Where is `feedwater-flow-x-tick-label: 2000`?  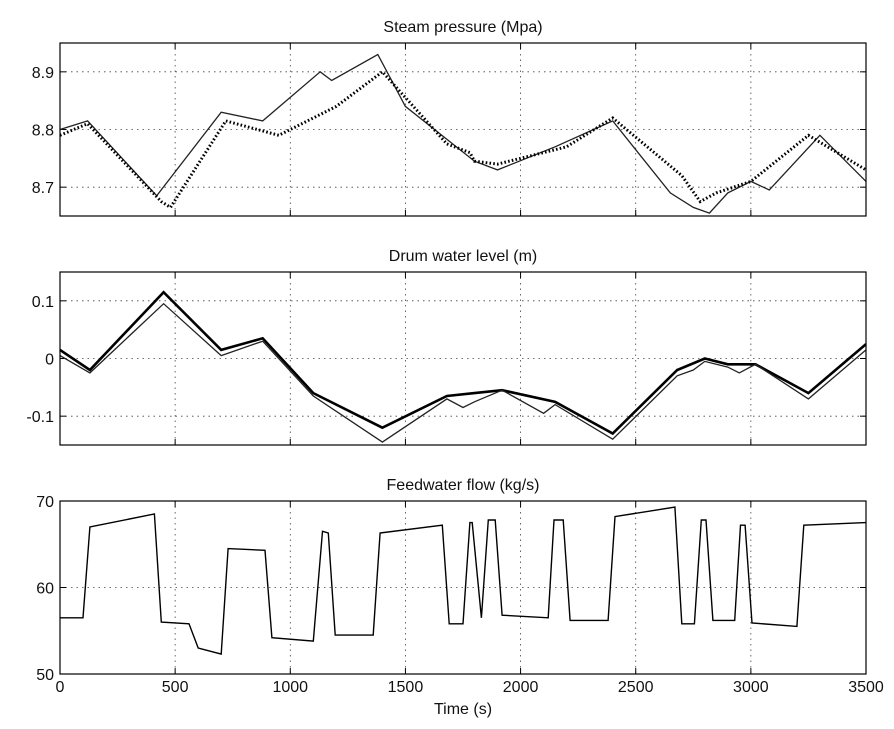 feedwater-flow-x-tick-label: 2000 is located at coordinates (521, 687).